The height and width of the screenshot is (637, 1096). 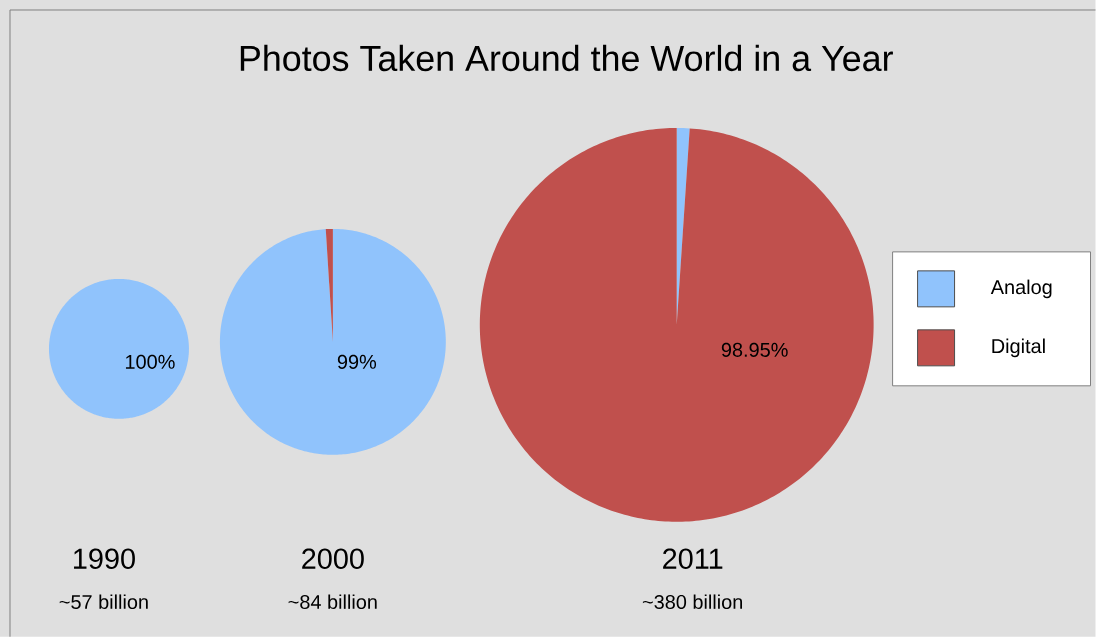 What do you see at coordinates (103, 601) in the screenshot?
I see `text: ~57 billion` at bounding box center [103, 601].